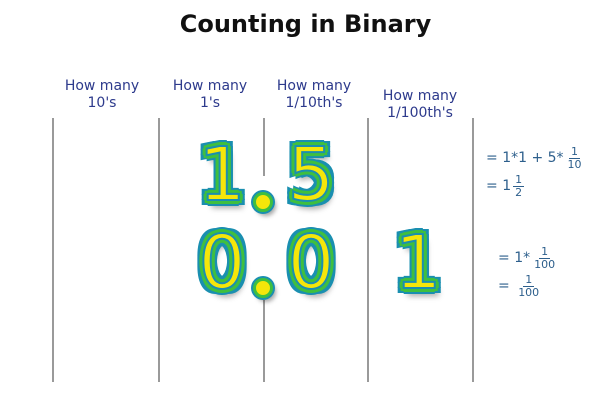 The width and height of the screenshot is (611, 408). I want to click on column-header-ones-line1: How many, so click(210, 86).